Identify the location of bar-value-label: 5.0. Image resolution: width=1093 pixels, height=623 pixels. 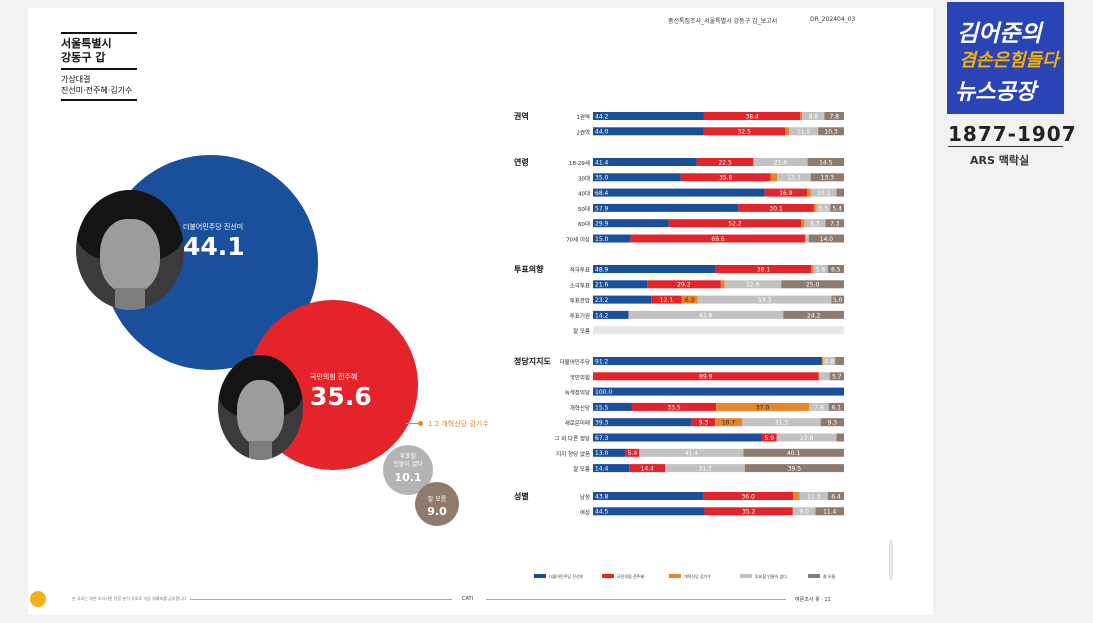
(838, 300).